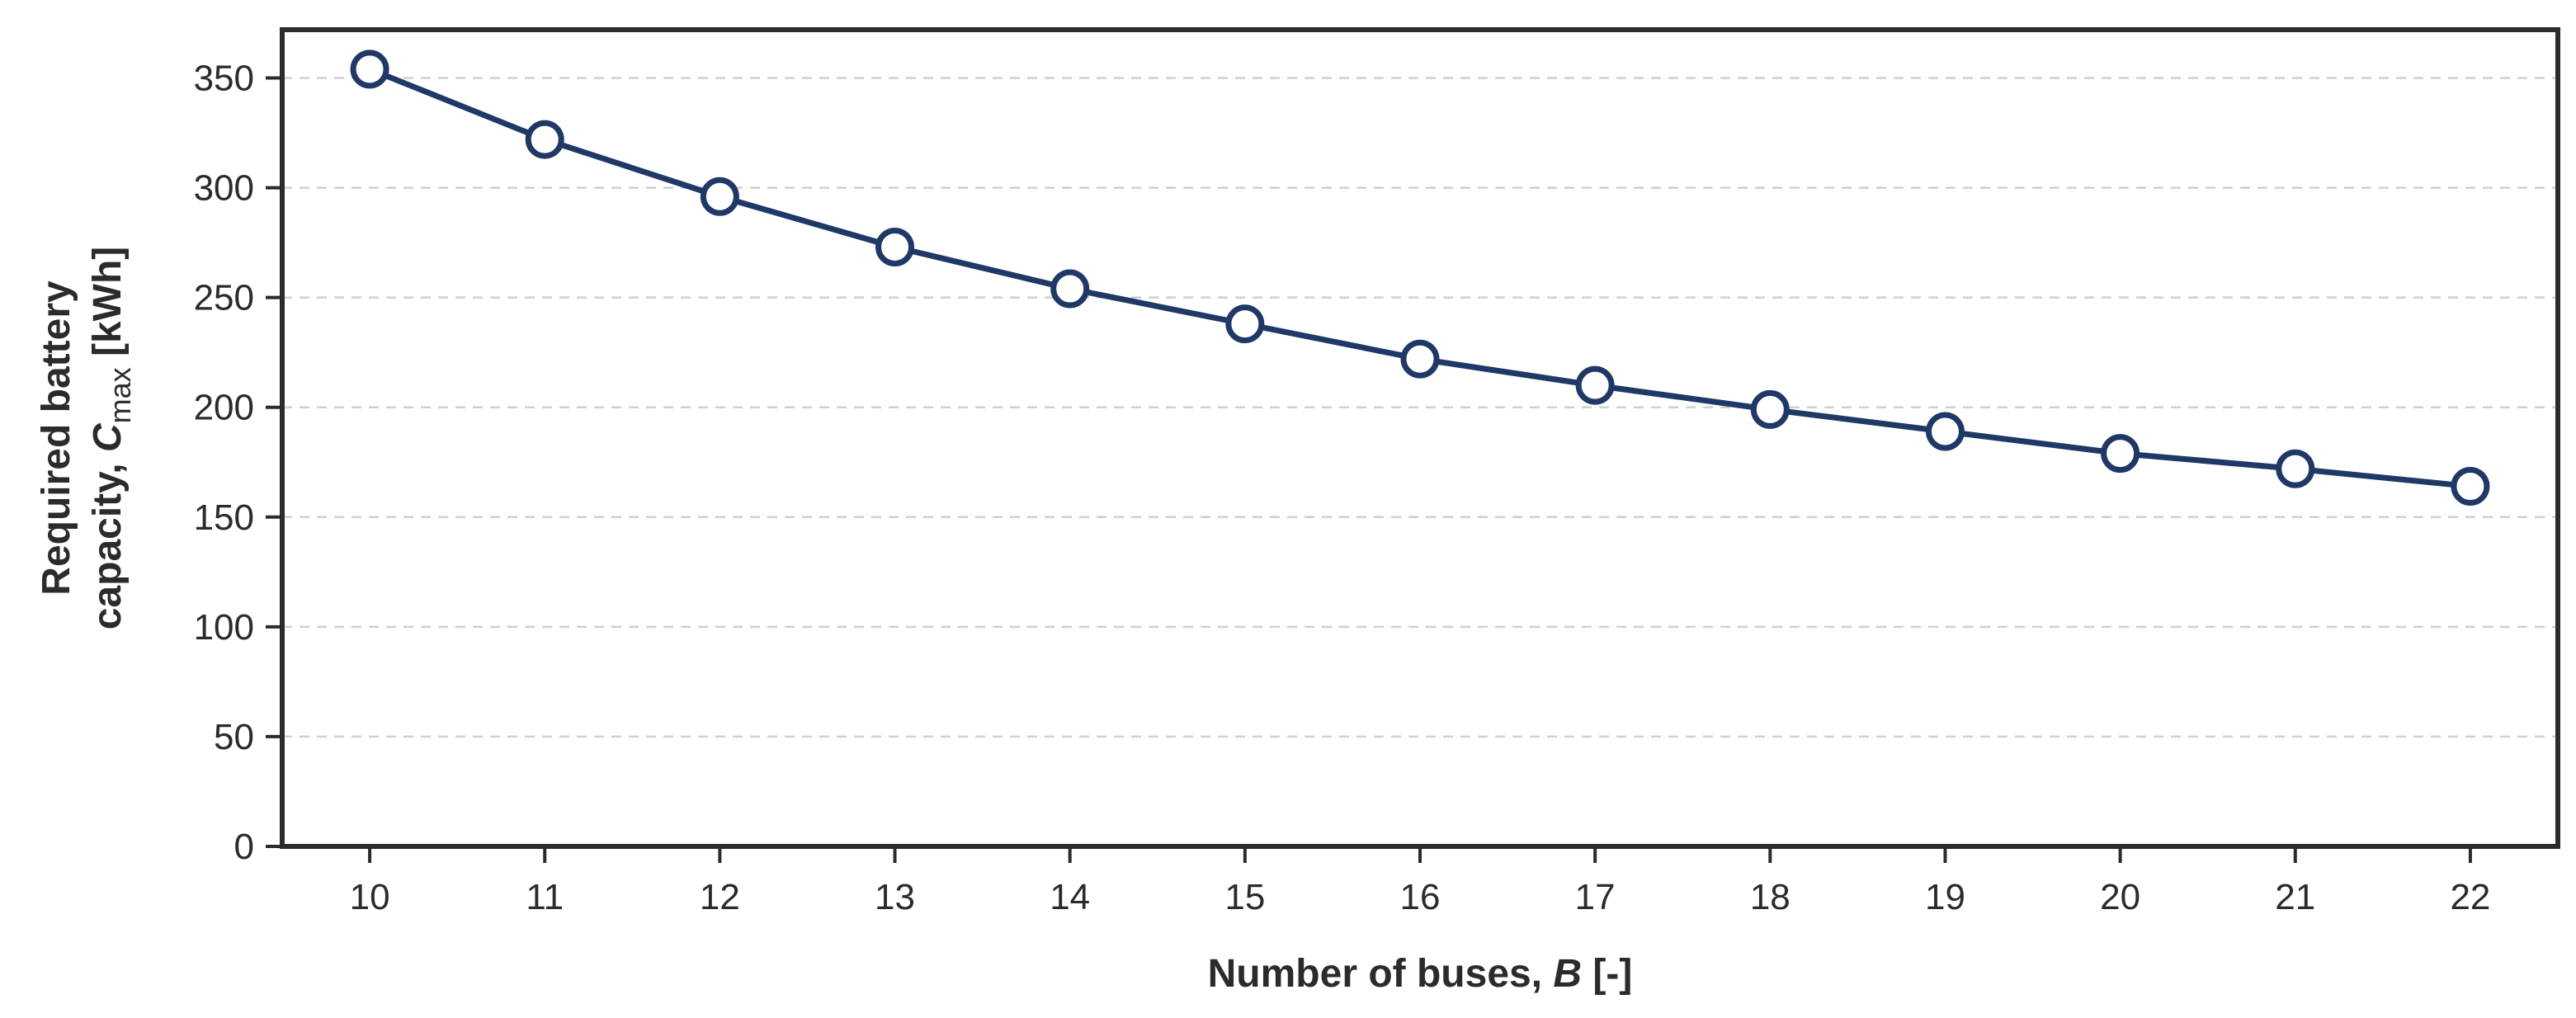 This screenshot has width=2576, height=1018. What do you see at coordinates (56, 438) in the screenshot?
I see `y-axis-title-line1: Required battery` at bounding box center [56, 438].